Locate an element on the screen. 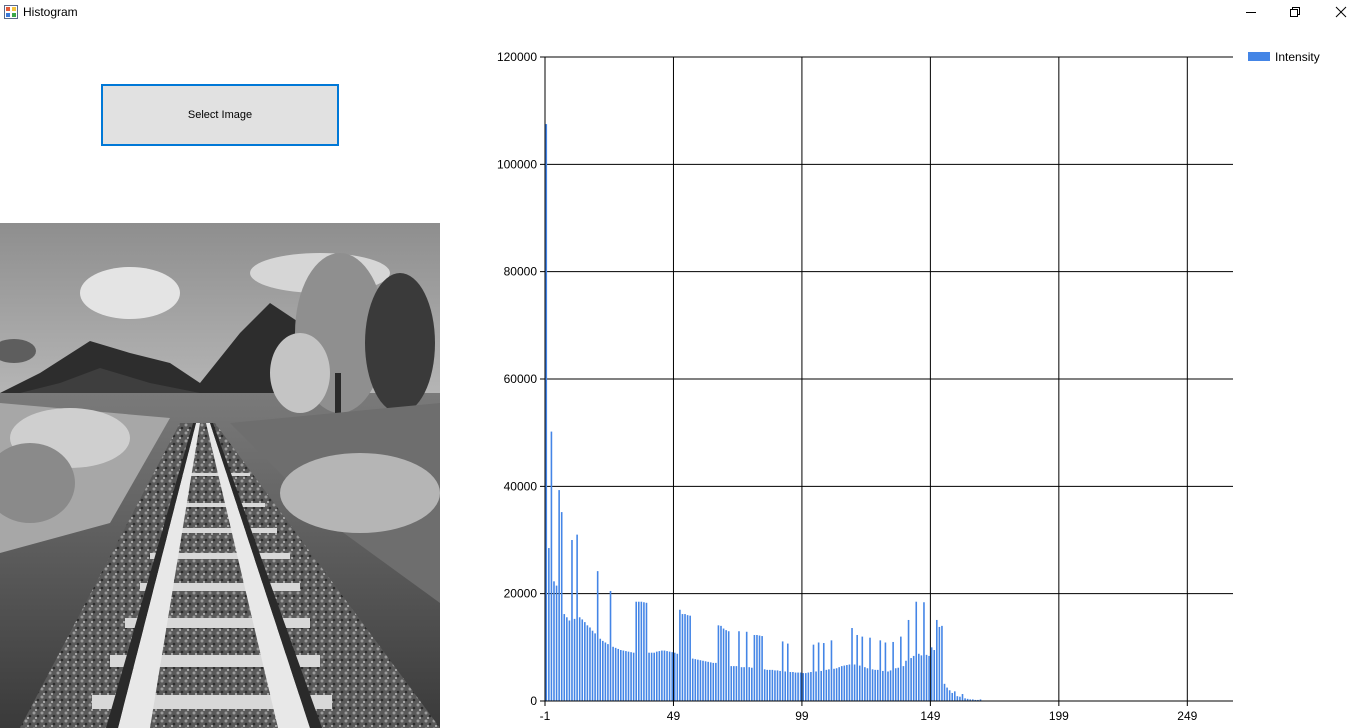 This screenshot has height=728, width=1366. close-button is located at coordinates (1341, 12).